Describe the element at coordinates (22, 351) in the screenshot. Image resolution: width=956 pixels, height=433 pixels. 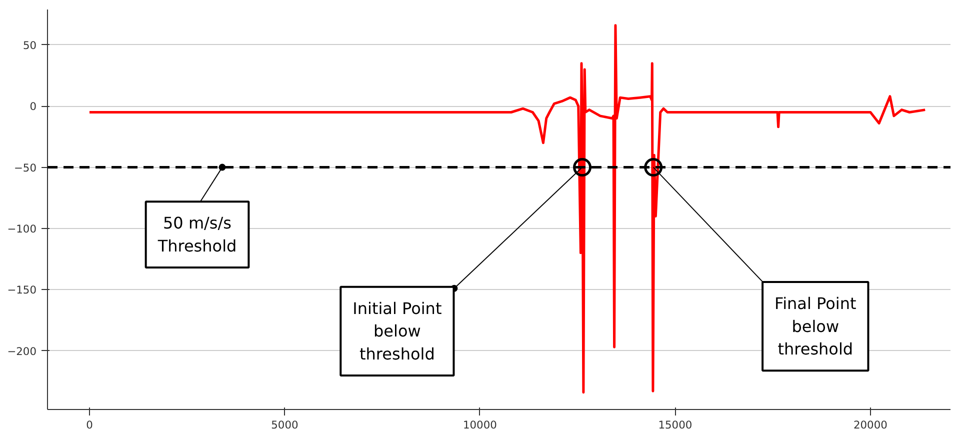
I see `y-tick-label: −200` at that location.